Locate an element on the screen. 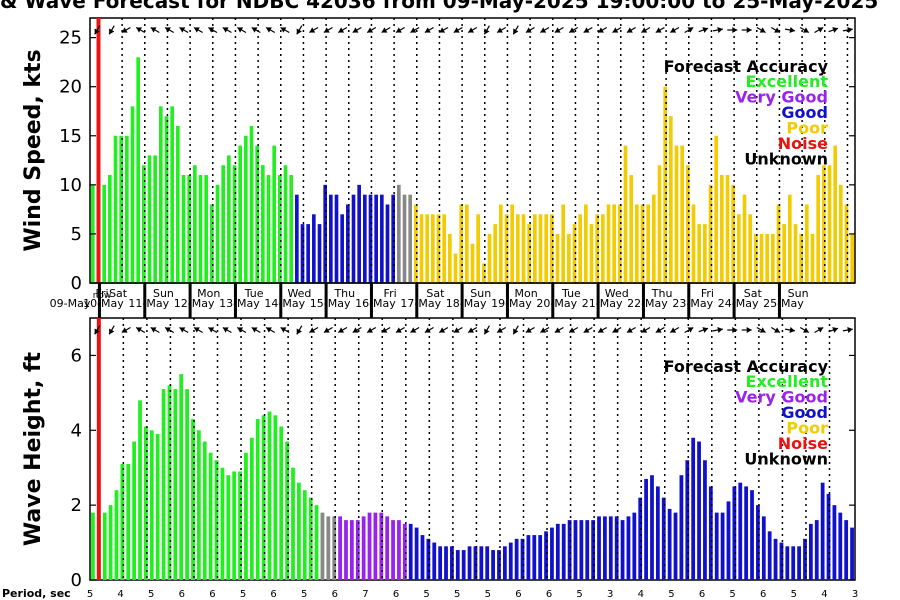 This screenshot has height=600, width=900. legend-item: Excellent is located at coordinates (787, 381).